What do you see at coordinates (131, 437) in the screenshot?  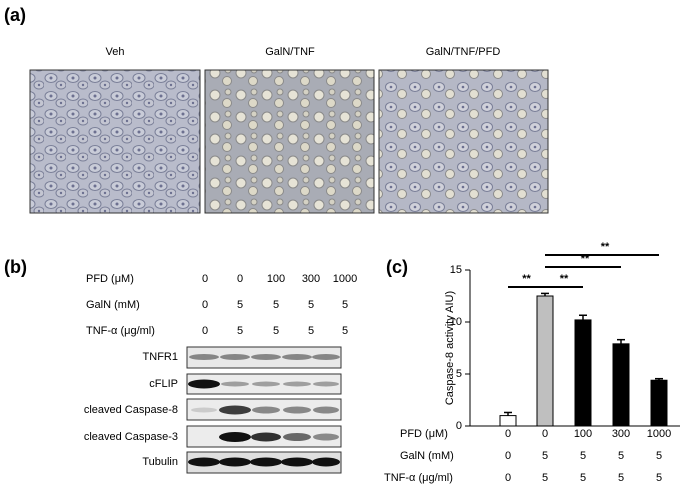 I see `blot-label: cleaved Caspase-3` at bounding box center [131, 437].